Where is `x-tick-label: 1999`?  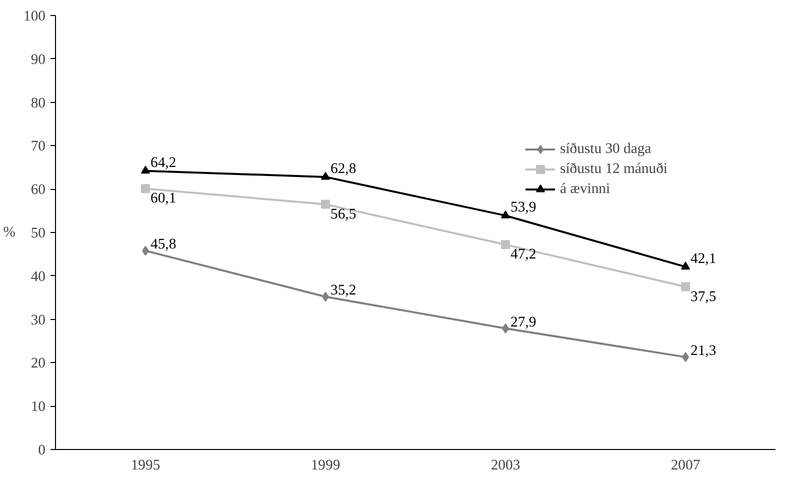
x-tick-label: 1999 is located at coordinates (325, 466).